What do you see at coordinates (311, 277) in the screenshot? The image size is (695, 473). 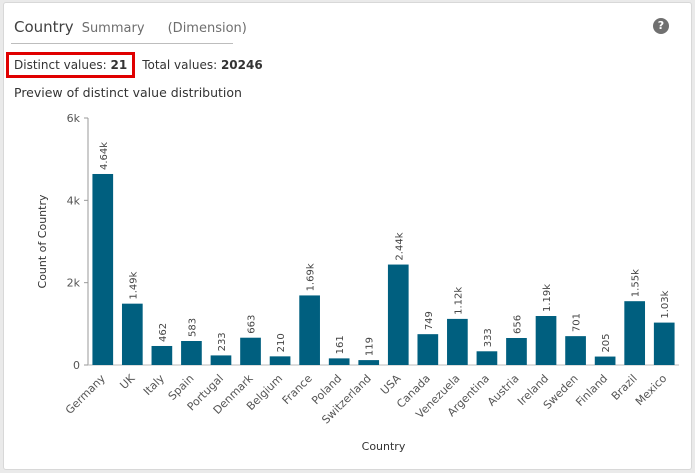 I see `data-label: 1.69k` at bounding box center [311, 277].